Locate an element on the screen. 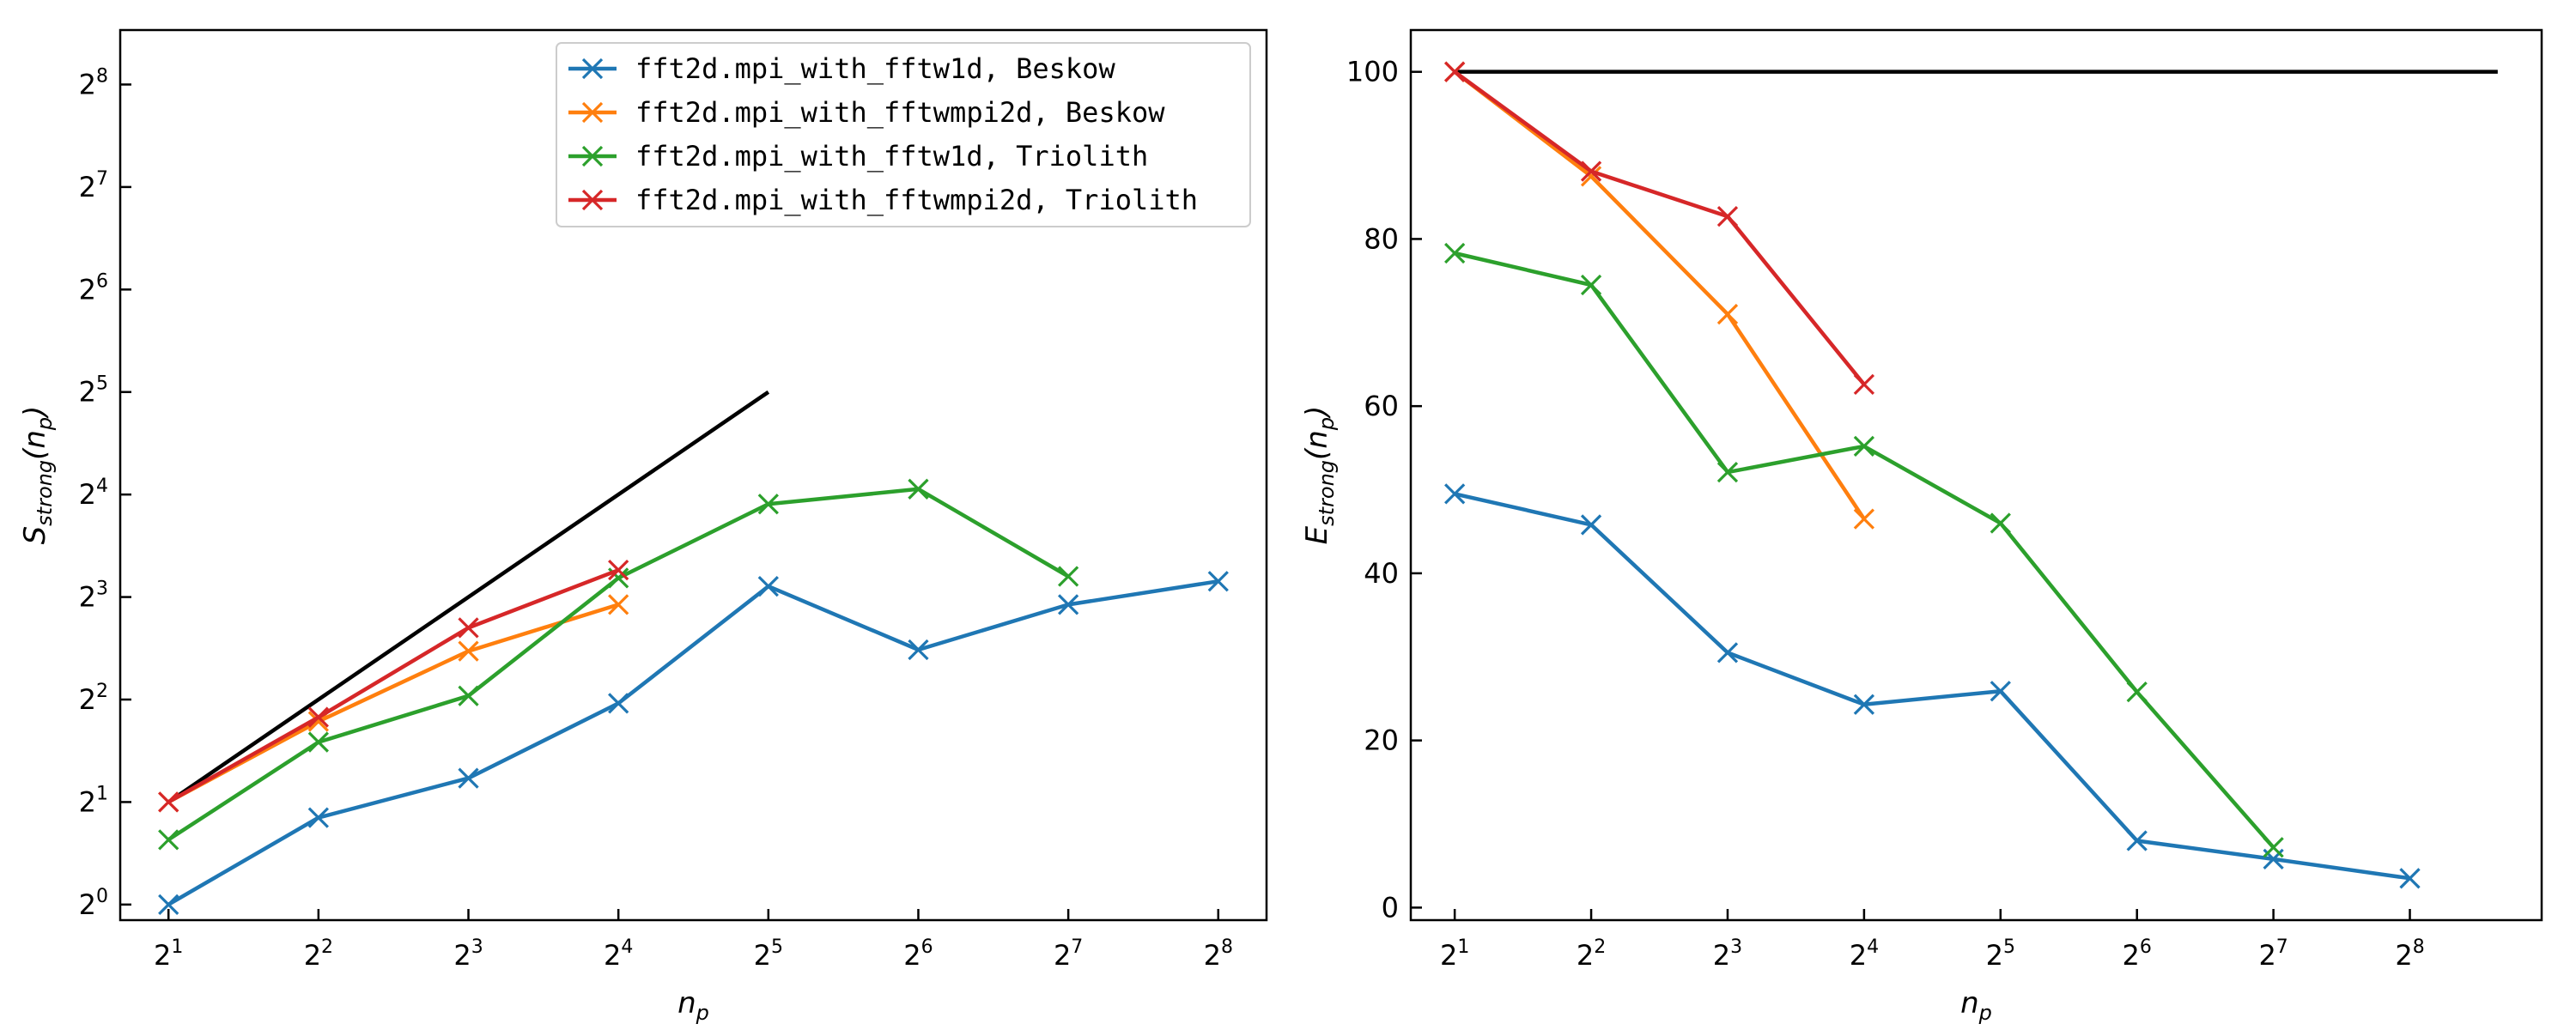 This screenshot has width=2576, height=1030. left-y-tick-label: 26 is located at coordinates (93, 288).